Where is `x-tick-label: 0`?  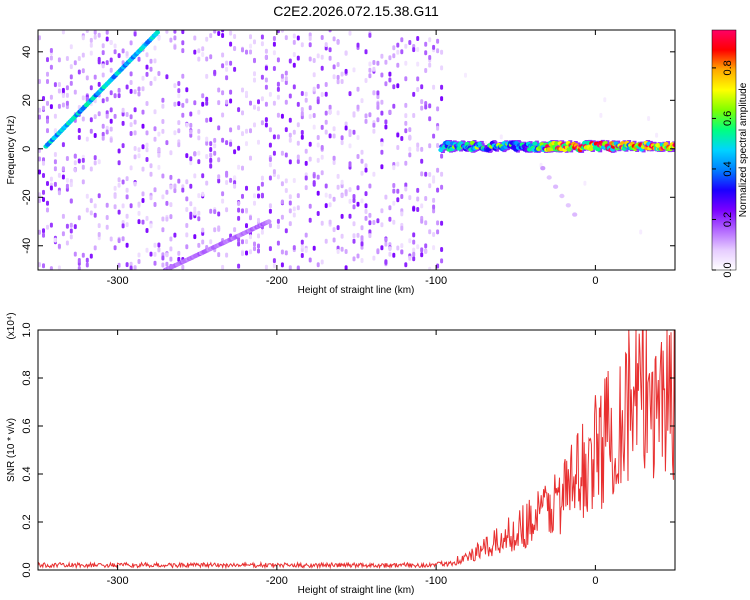 x-tick-label: 0 is located at coordinates (595, 281).